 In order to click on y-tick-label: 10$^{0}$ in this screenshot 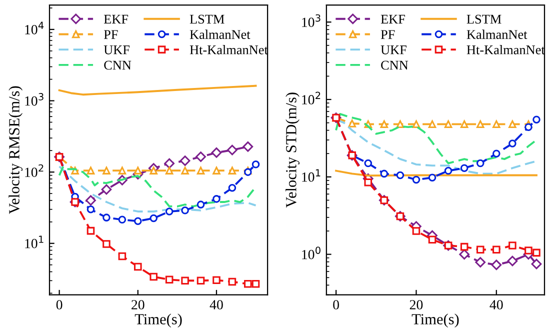, I will do `click(311, 253)`.